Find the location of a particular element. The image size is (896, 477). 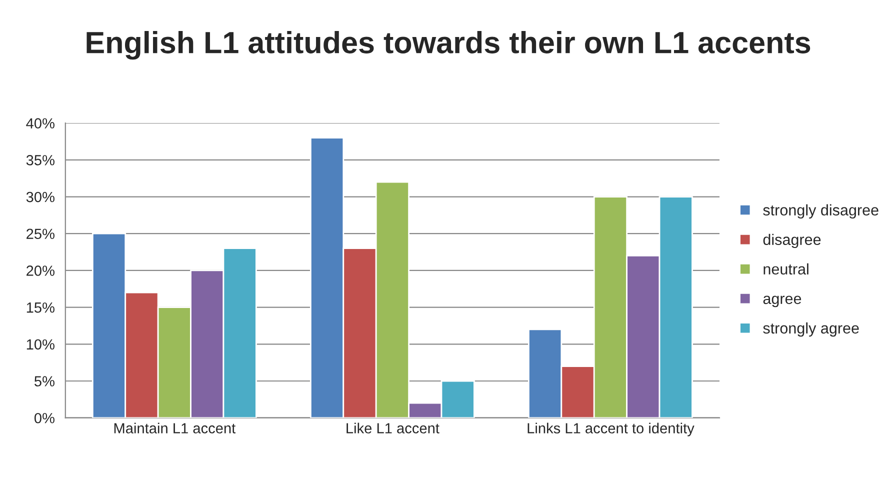

legend-label: strongly agree is located at coordinates (811, 329).